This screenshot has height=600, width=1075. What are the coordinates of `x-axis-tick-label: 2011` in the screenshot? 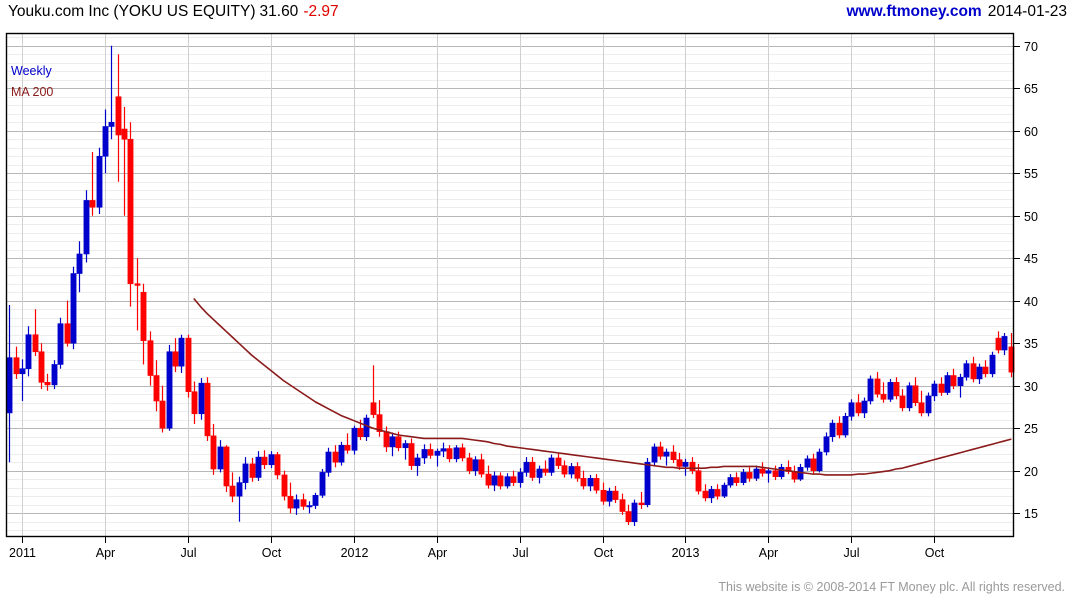 It's located at (22, 553).